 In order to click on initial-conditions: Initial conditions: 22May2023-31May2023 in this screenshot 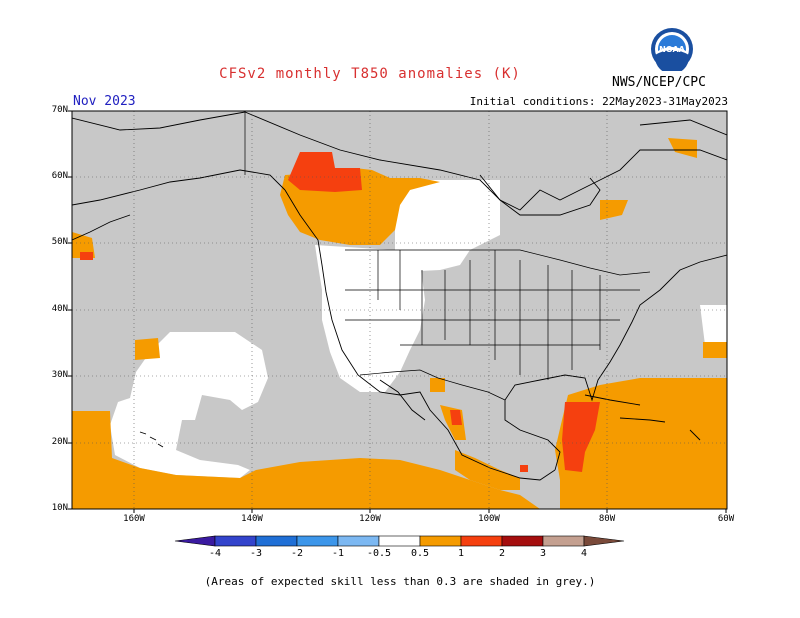, I will do `click(598, 101)`.